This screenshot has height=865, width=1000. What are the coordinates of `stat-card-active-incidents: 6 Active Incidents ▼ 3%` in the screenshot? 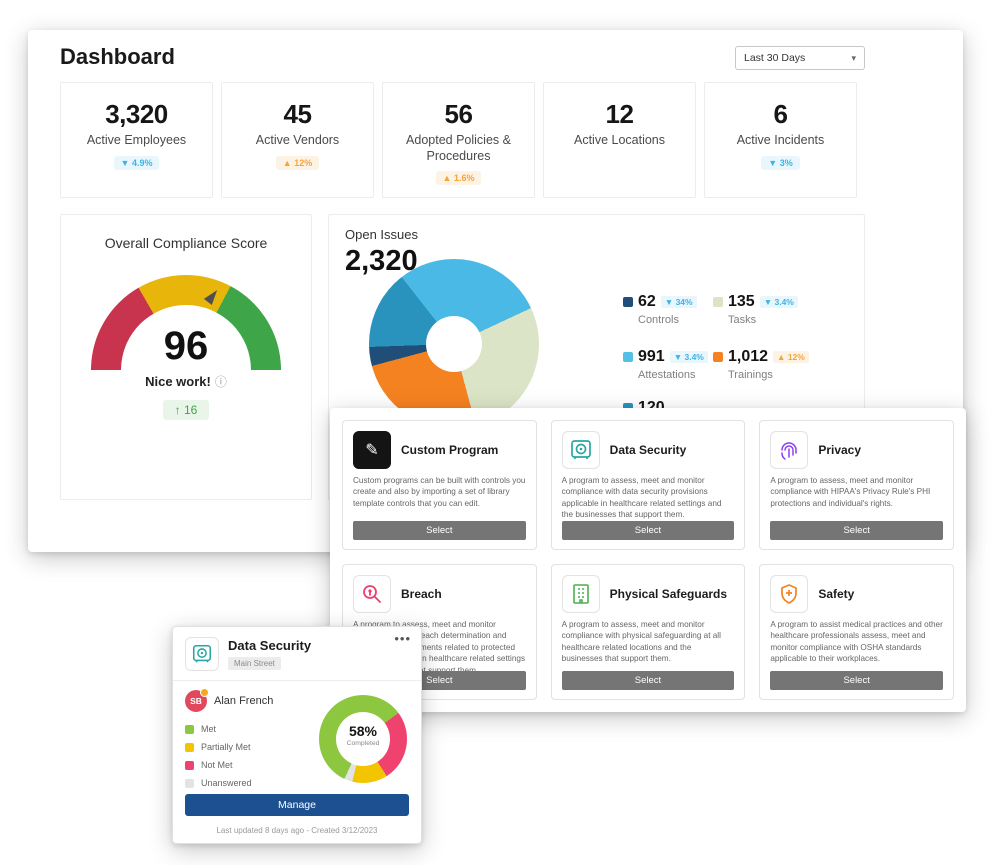 It's located at (780, 140).